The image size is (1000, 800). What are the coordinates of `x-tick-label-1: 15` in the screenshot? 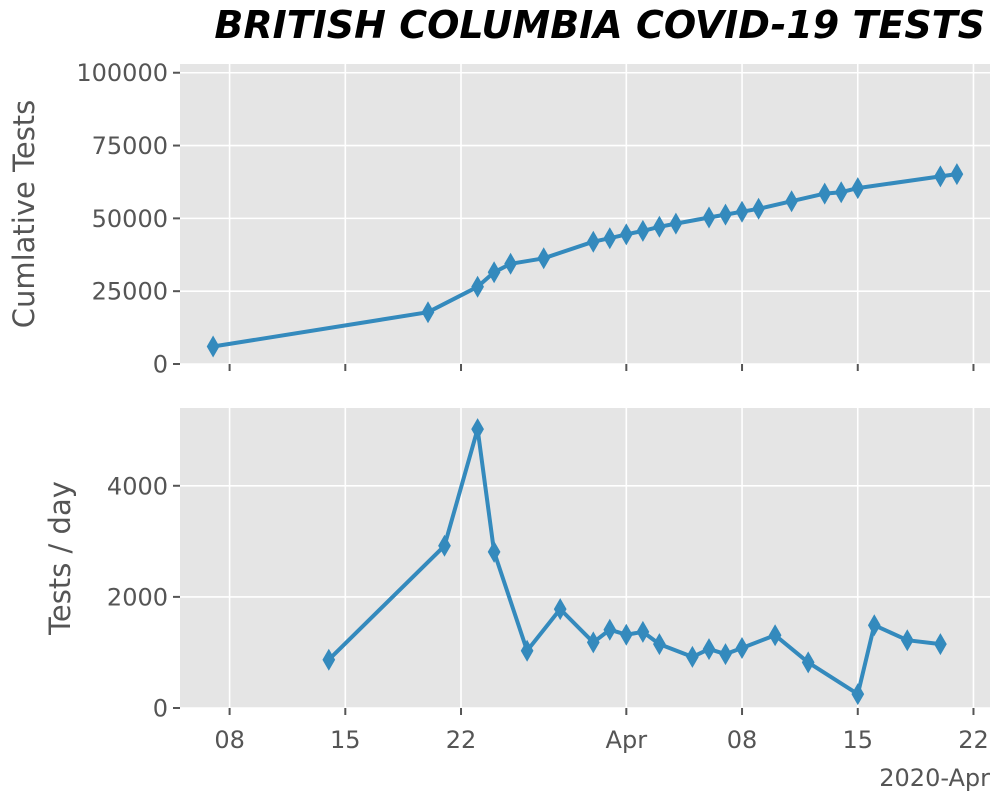 It's located at (345, 740).